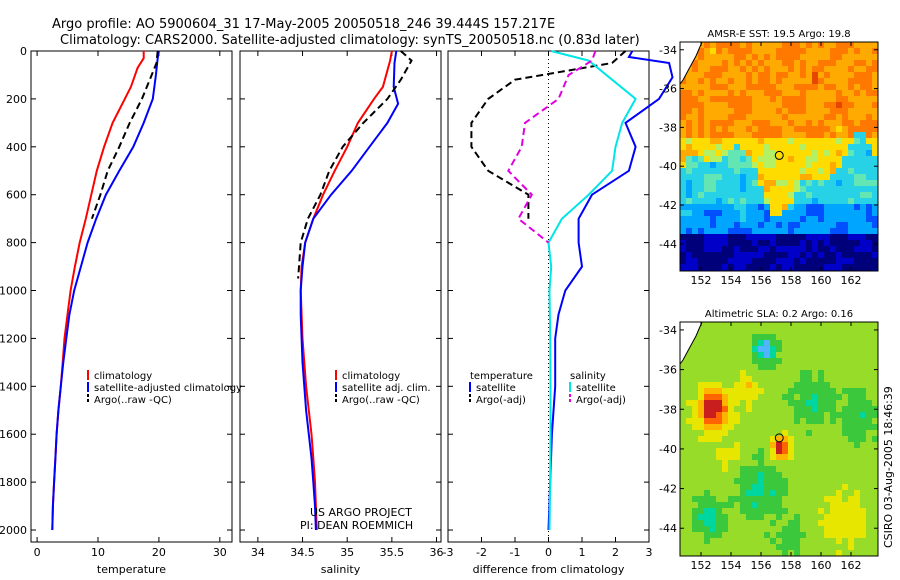 The height and width of the screenshot is (580, 900). I want to click on series-line, so click(552, 147).